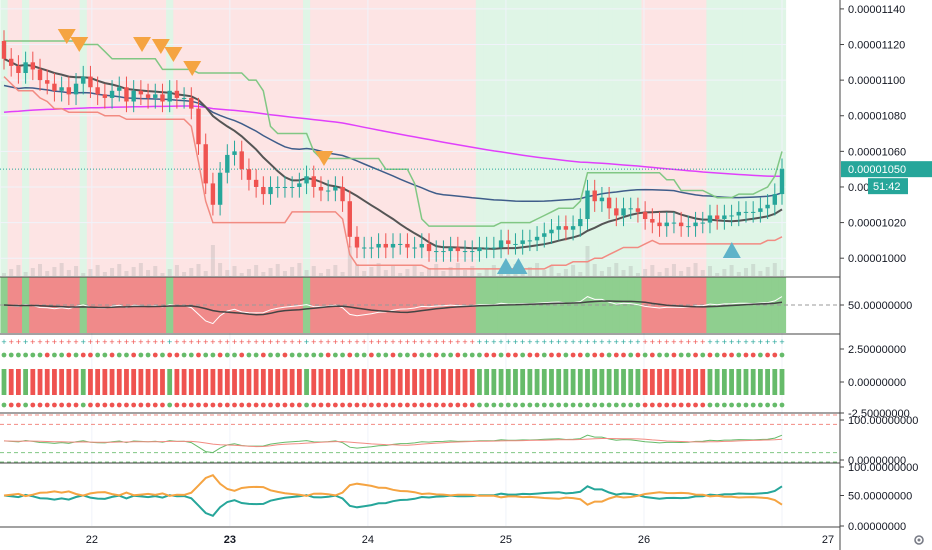  Describe the element at coordinates (919, 540) in the screenshot. I see `chart-settings-gear-icon` at that location.